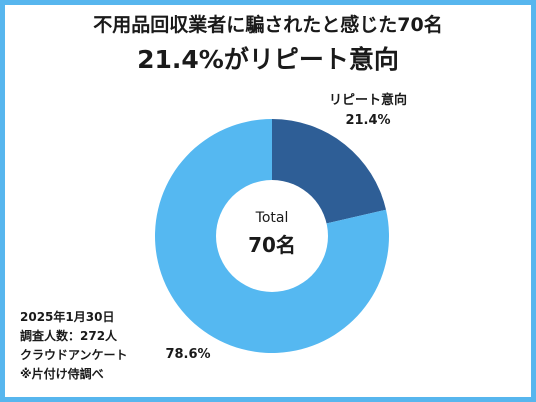 The height and width of the screenshot is (402, 536). What do you see at coordinates (367, 120) in the screenshot?
I see `slice-value-repeat: 21.4%` at bounding box center [367, 120].